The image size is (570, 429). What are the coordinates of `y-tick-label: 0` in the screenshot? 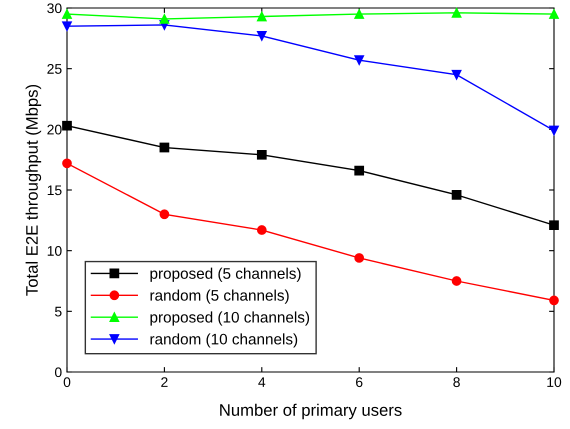 It's located at (58, 372).